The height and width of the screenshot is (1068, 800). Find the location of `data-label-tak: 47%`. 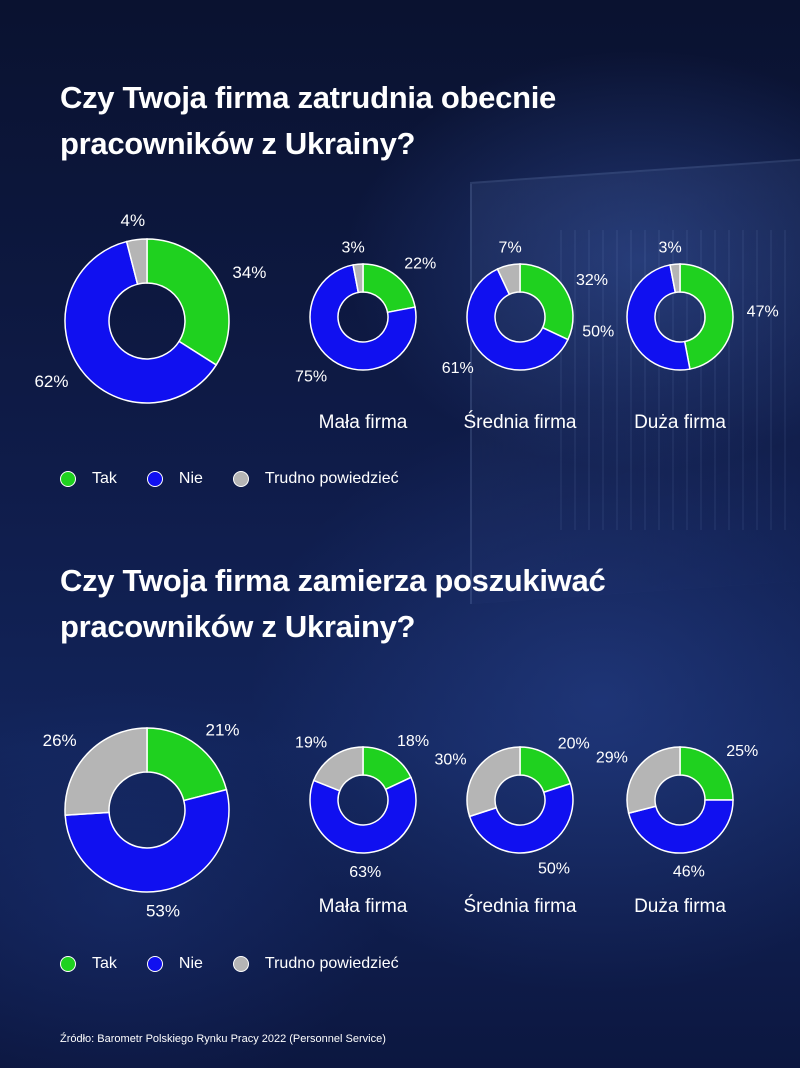

data-label-tak: 47% is located at coordinates (763, 311).